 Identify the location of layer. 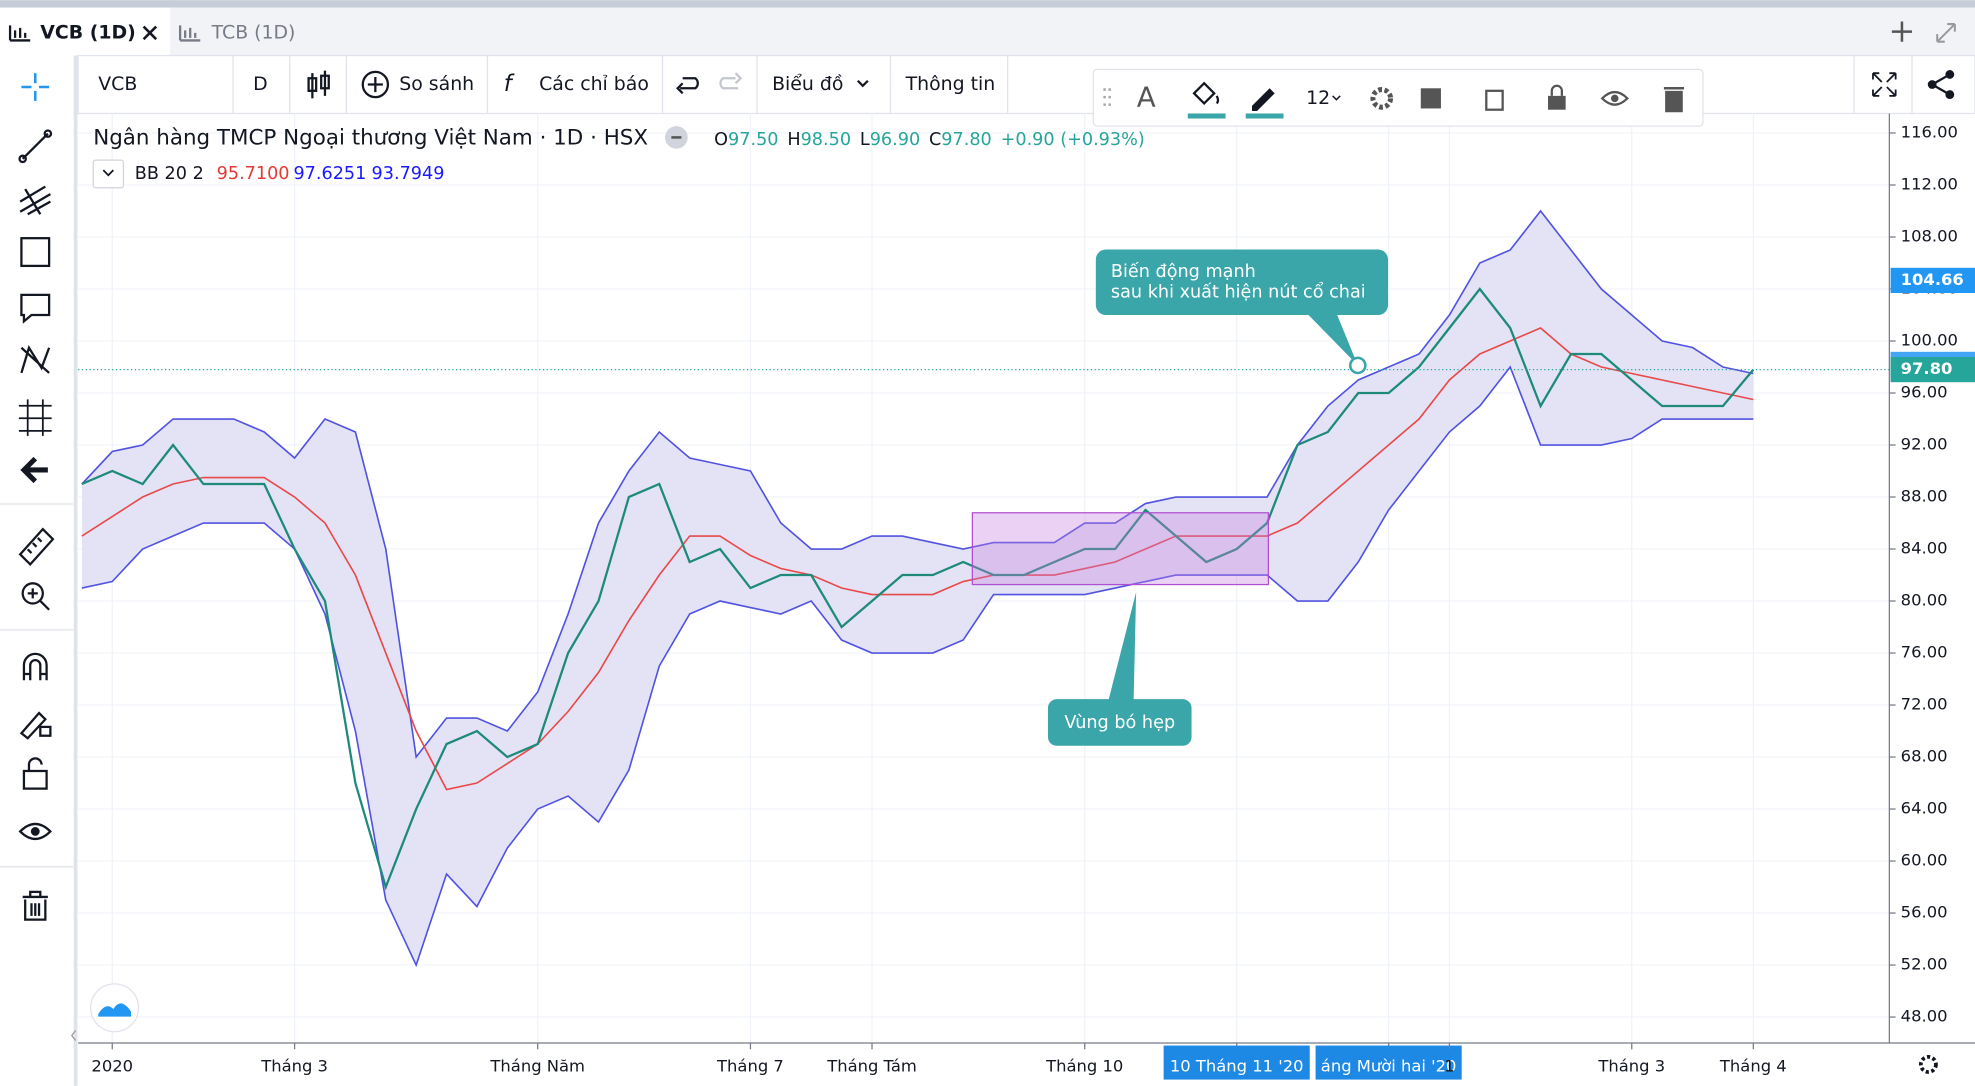
(1430, 98).